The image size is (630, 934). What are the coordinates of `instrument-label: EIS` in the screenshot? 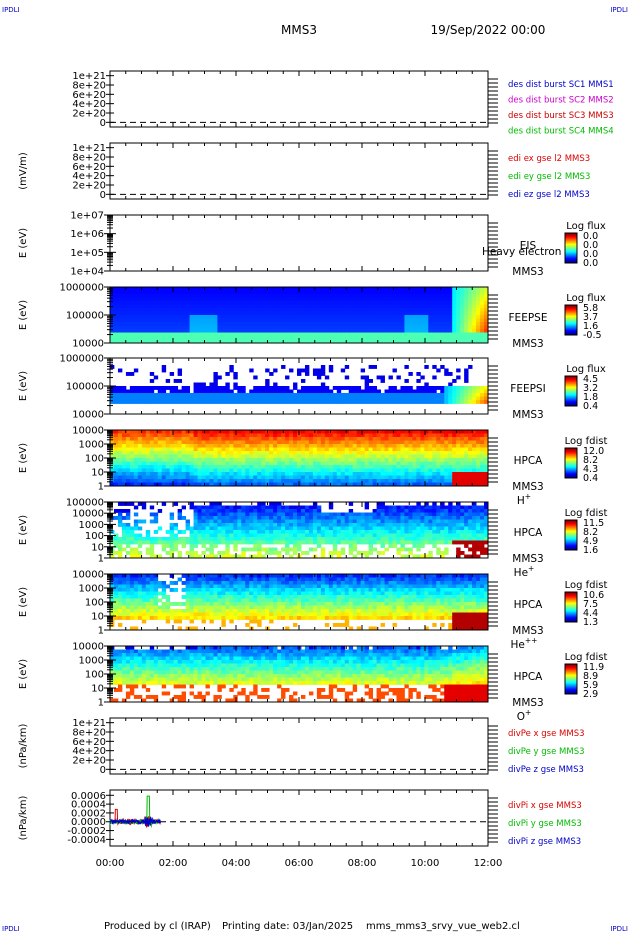 It's located at (528, 246).